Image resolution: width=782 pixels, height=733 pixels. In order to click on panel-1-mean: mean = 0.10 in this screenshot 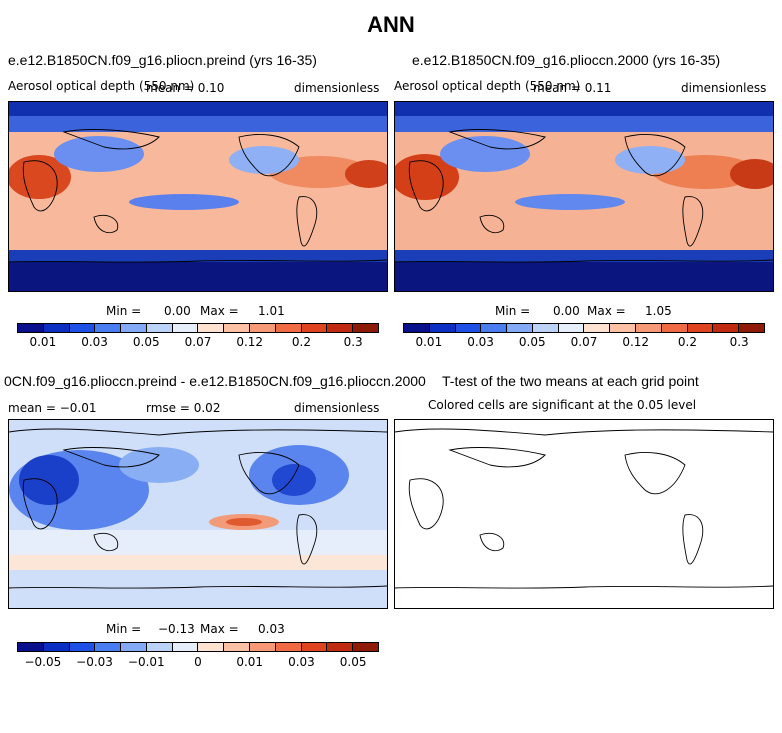, I will do `click(185, 88)`.